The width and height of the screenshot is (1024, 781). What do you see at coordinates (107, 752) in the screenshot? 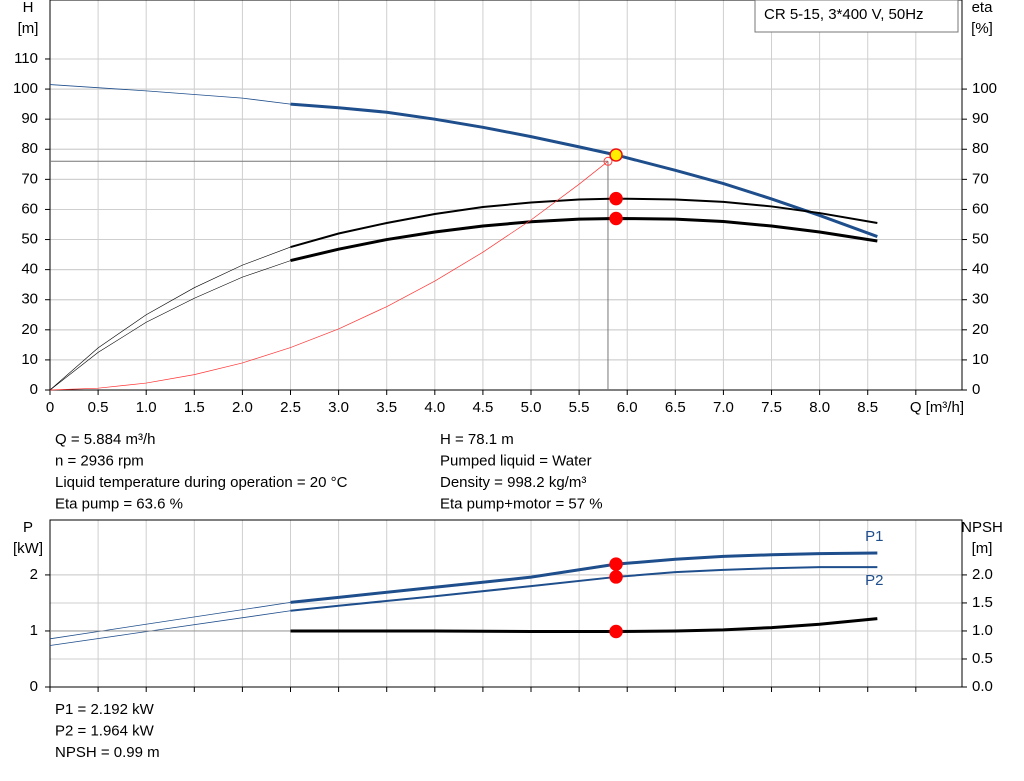
I see `readout: NPSH = 0.99 m` at bounding box center [107, 752].